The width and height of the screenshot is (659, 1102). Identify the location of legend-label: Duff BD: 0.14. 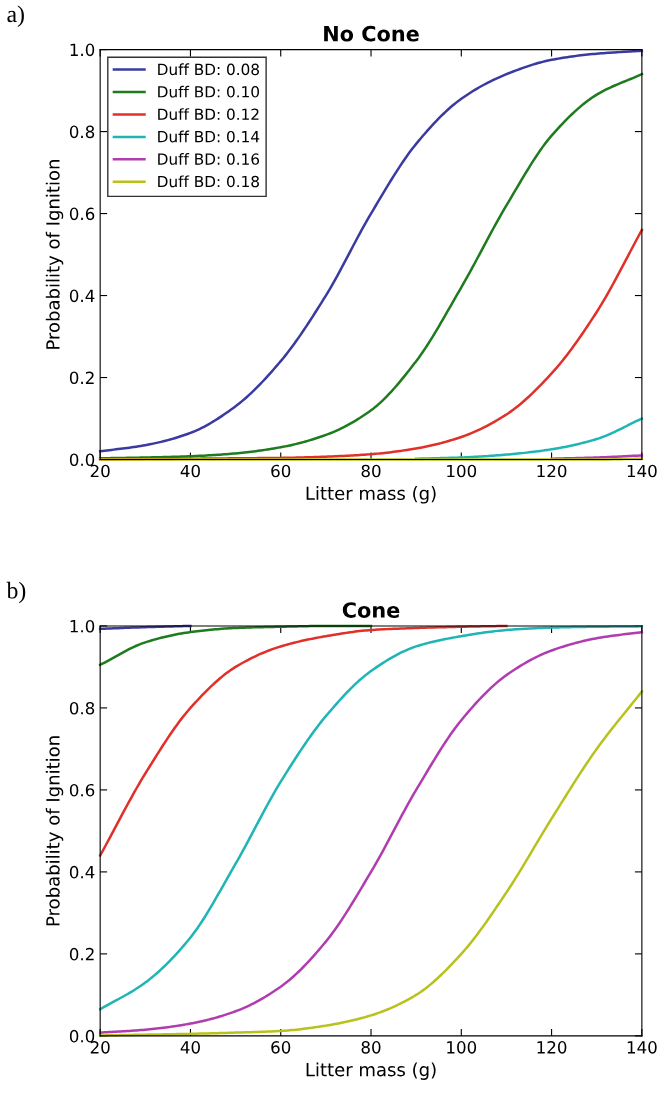
(209, 136).